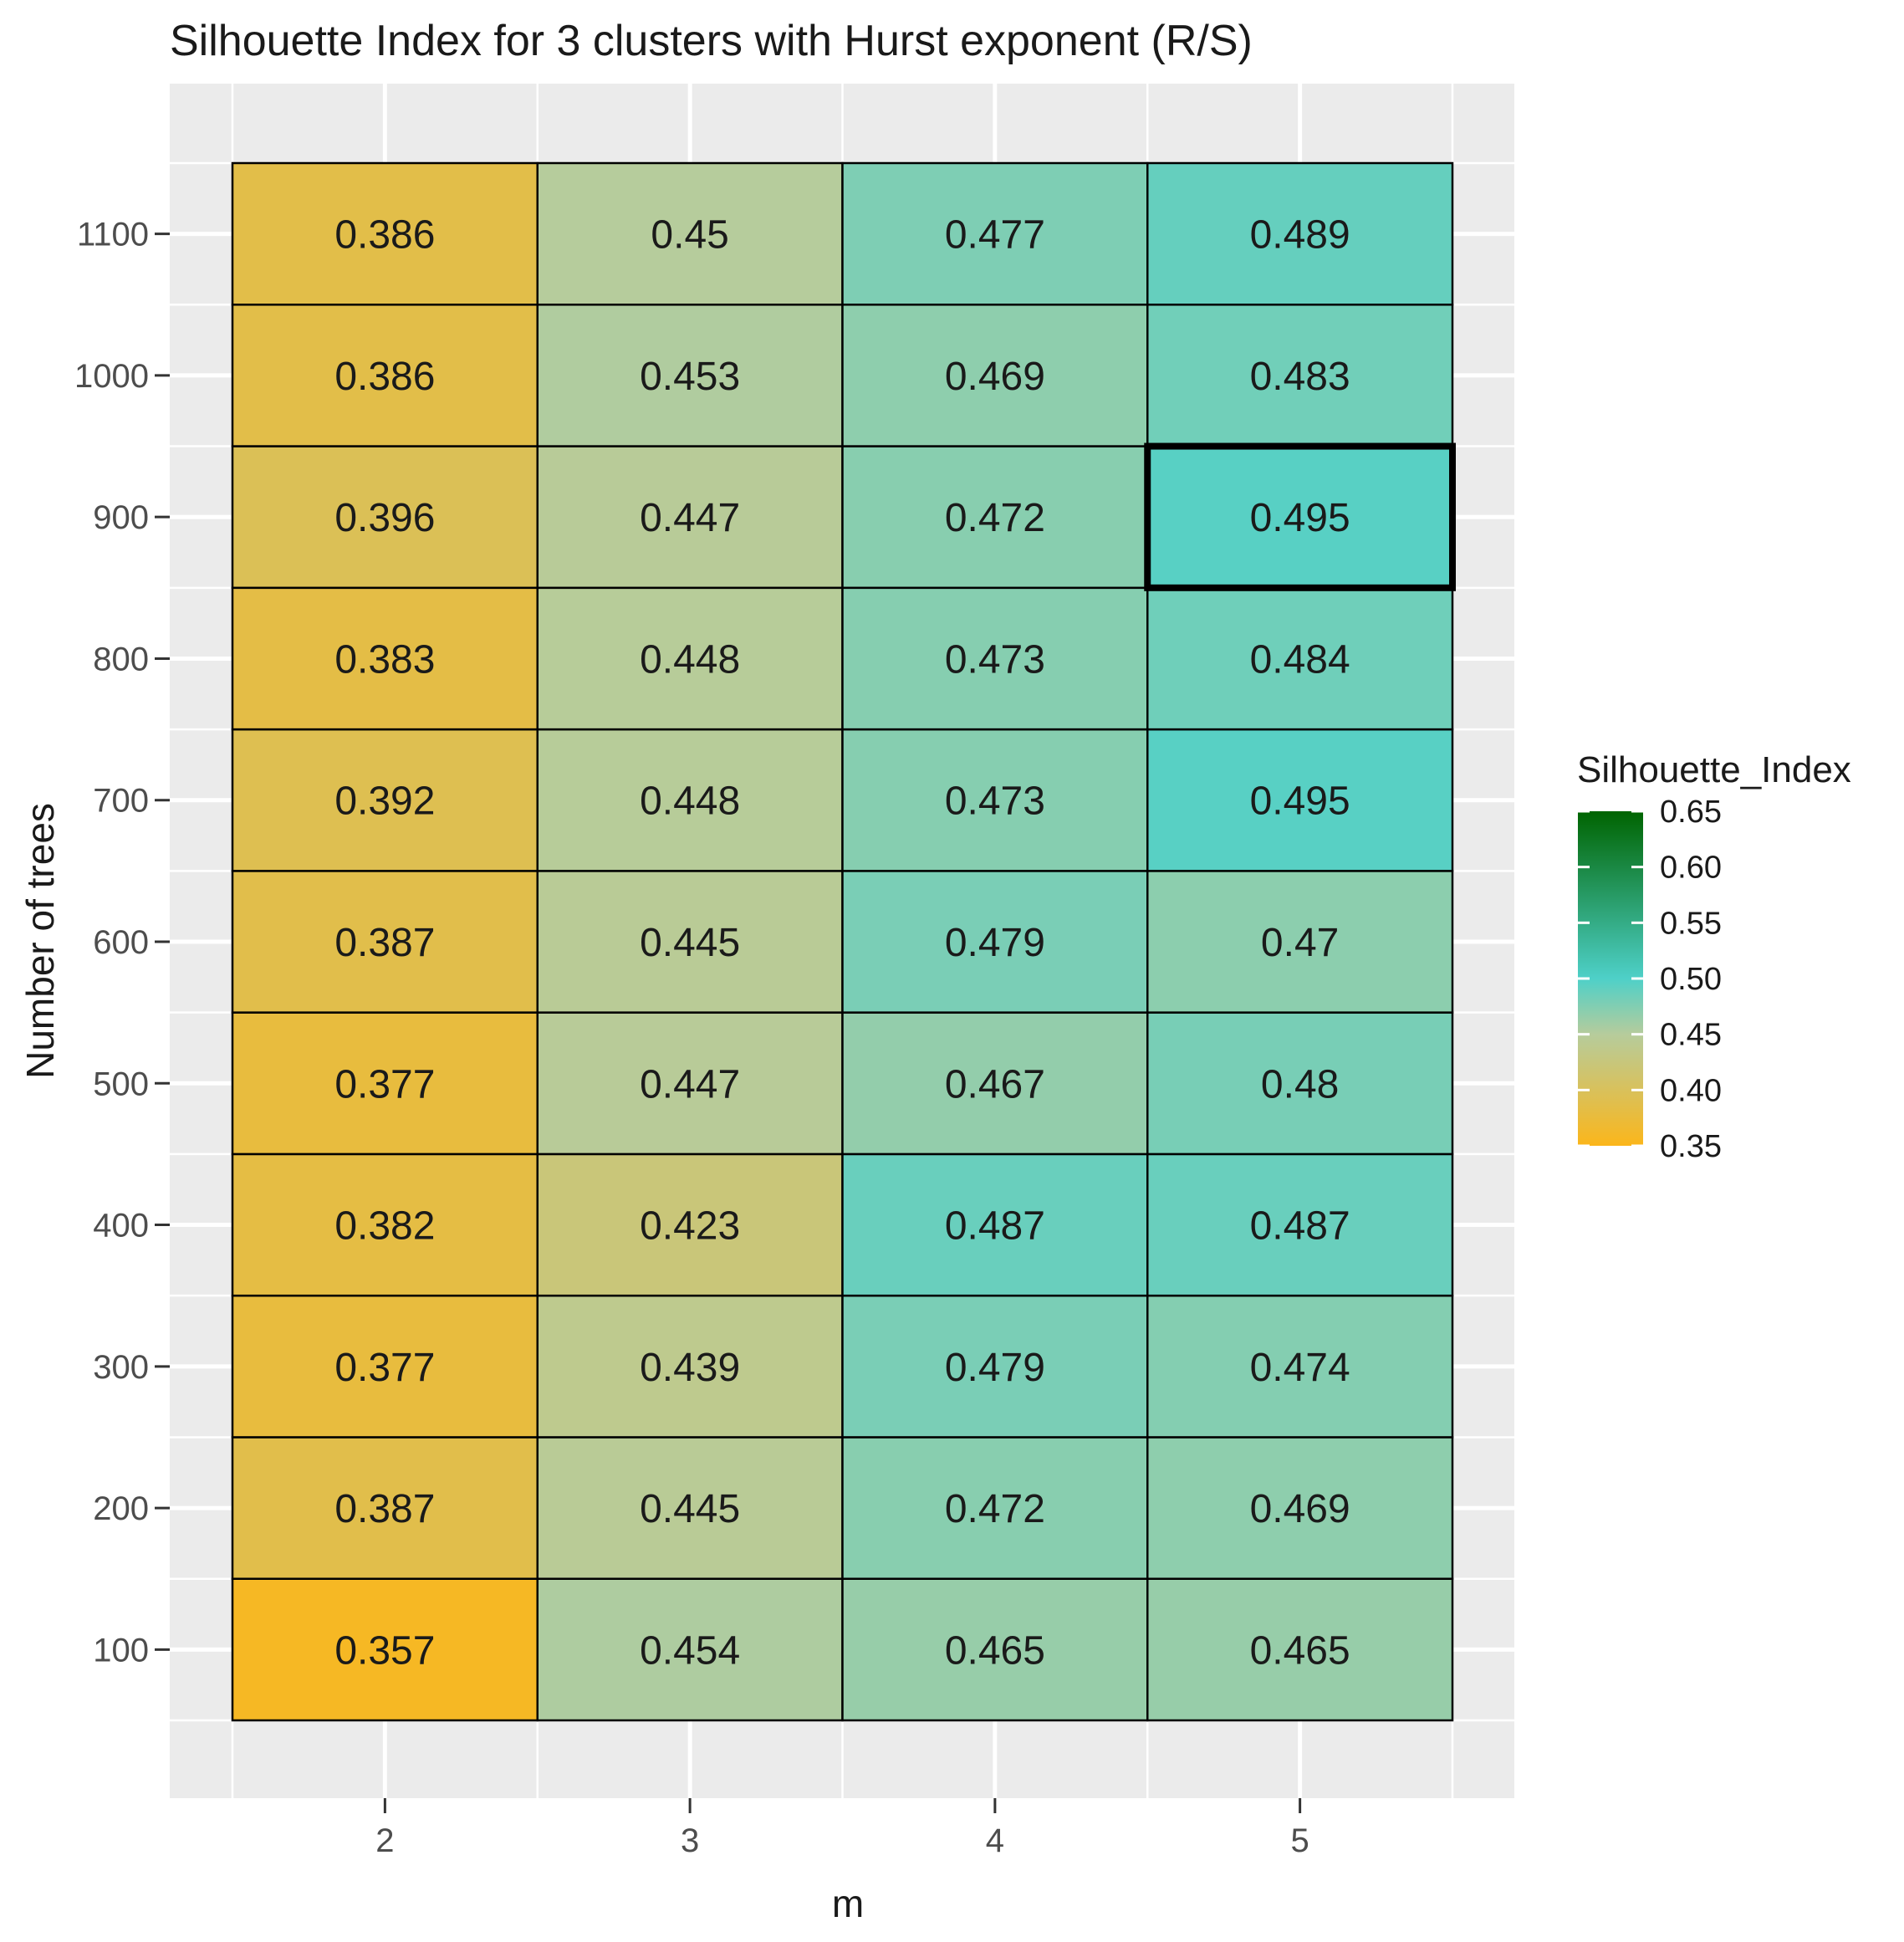 This screenshot has height=1942, width=1904. Describe the element at coordinates (1650, 979) in the screenshot. I see `legend-ticks: 0.35 0.40 0.45 0.50 0.55 0.60 0.65` at that location.